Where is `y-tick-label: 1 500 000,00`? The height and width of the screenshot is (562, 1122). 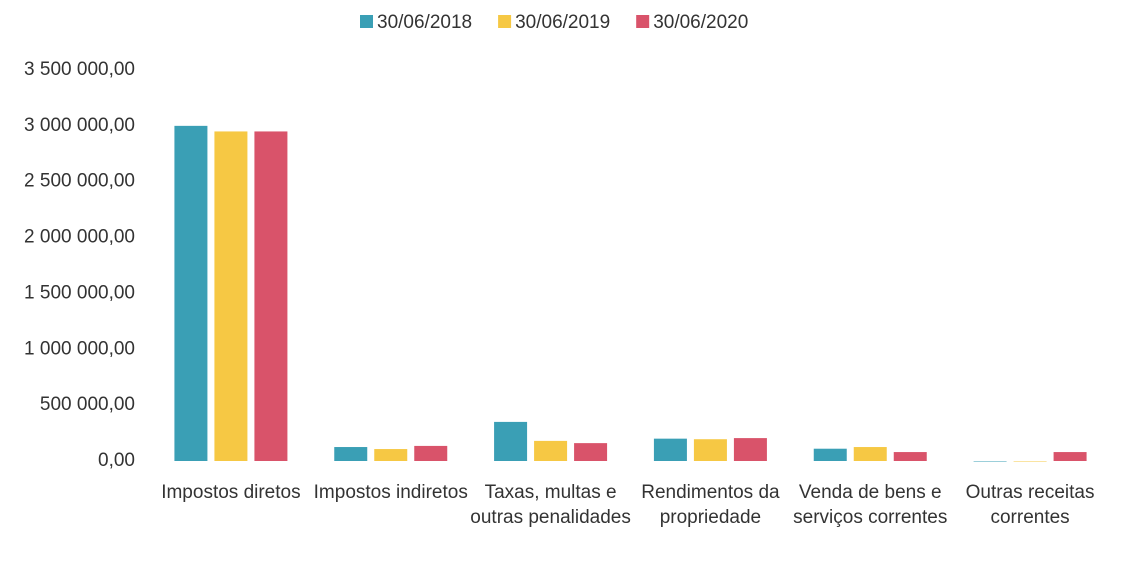 y-tick-label: 1 500 000,00 is located at coordinates (79, 292).